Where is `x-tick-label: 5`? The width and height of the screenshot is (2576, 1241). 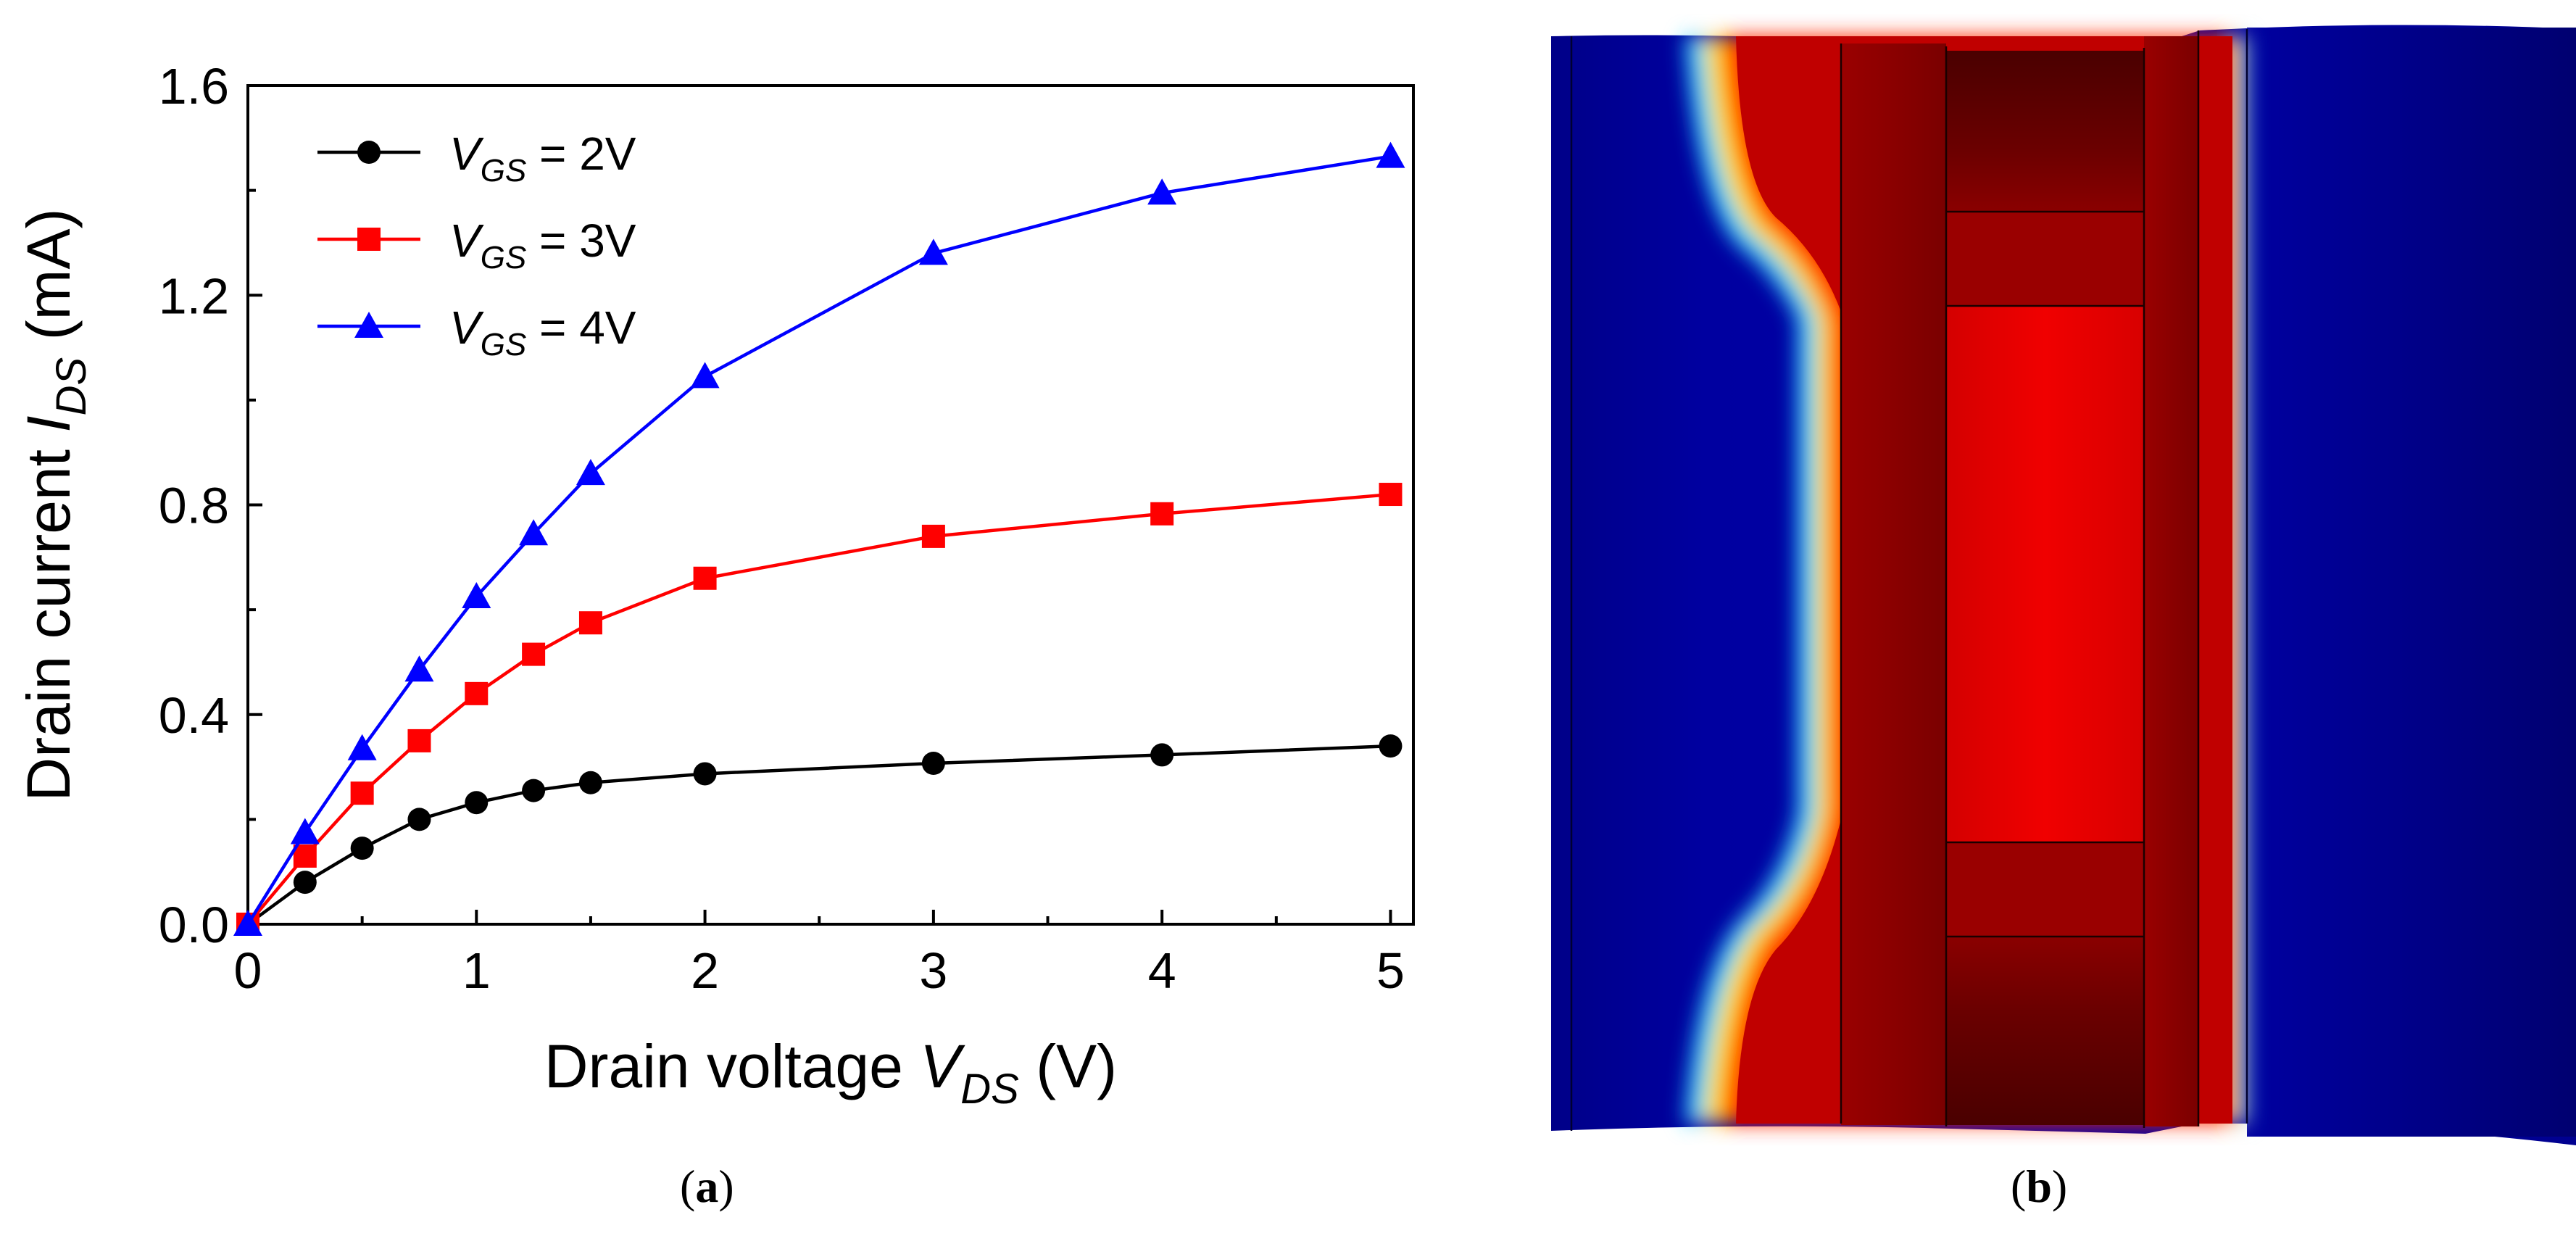
x-tick-label: 5 is located at coordinates (1390, 970).